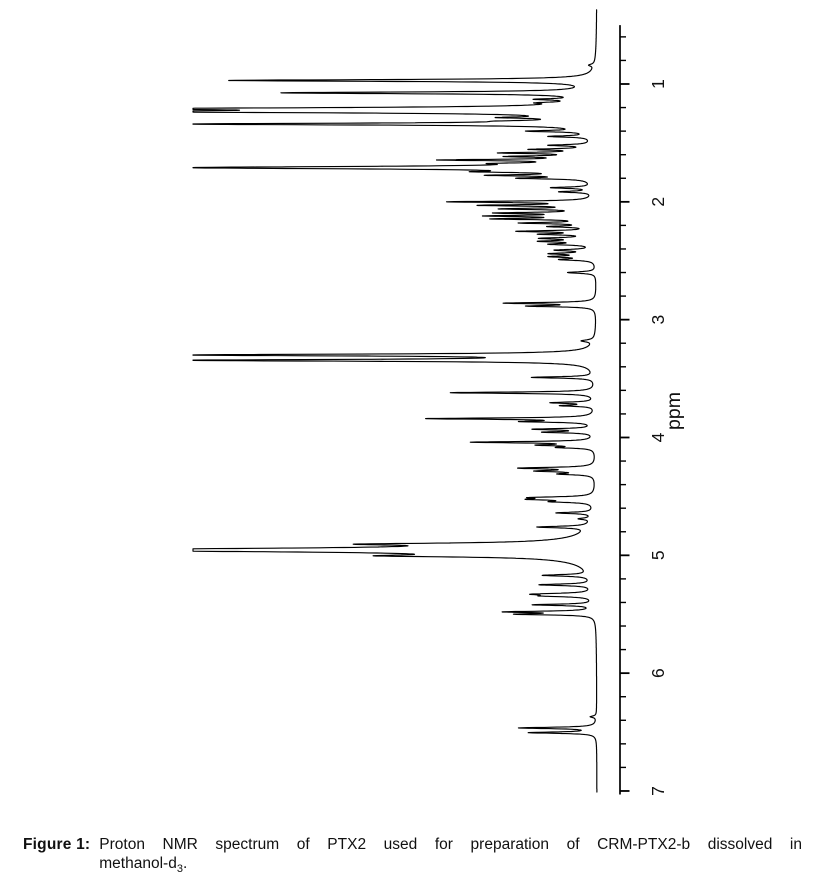  What do you see at coordinates (658, 202) in the screenshot?
I see `ppm-axis-tick-label: 2` at bounding box center [658, 202].